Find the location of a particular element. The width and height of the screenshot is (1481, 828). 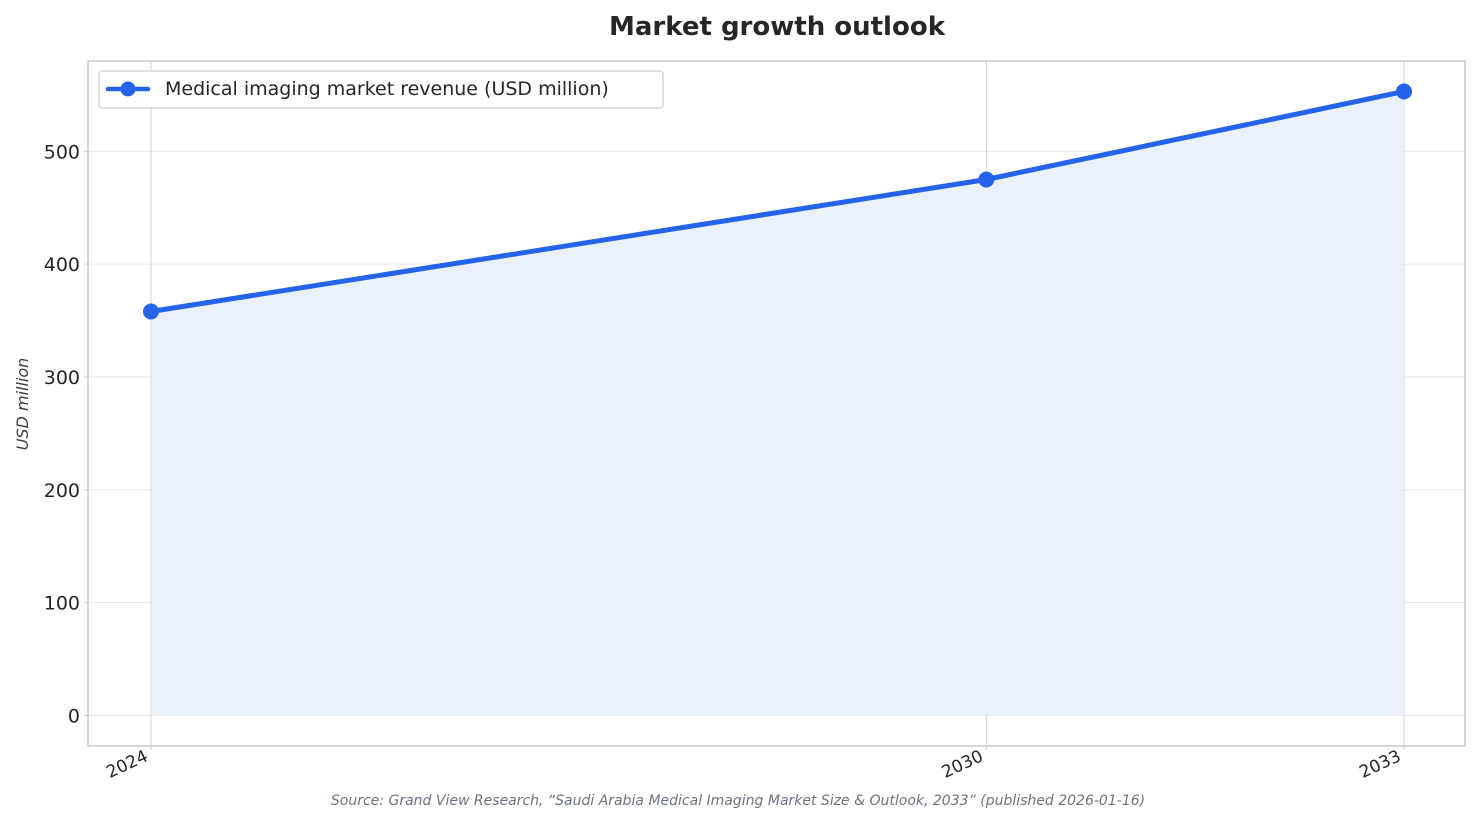

x-tick-label: 2024 is located at coordinates (127, 764).